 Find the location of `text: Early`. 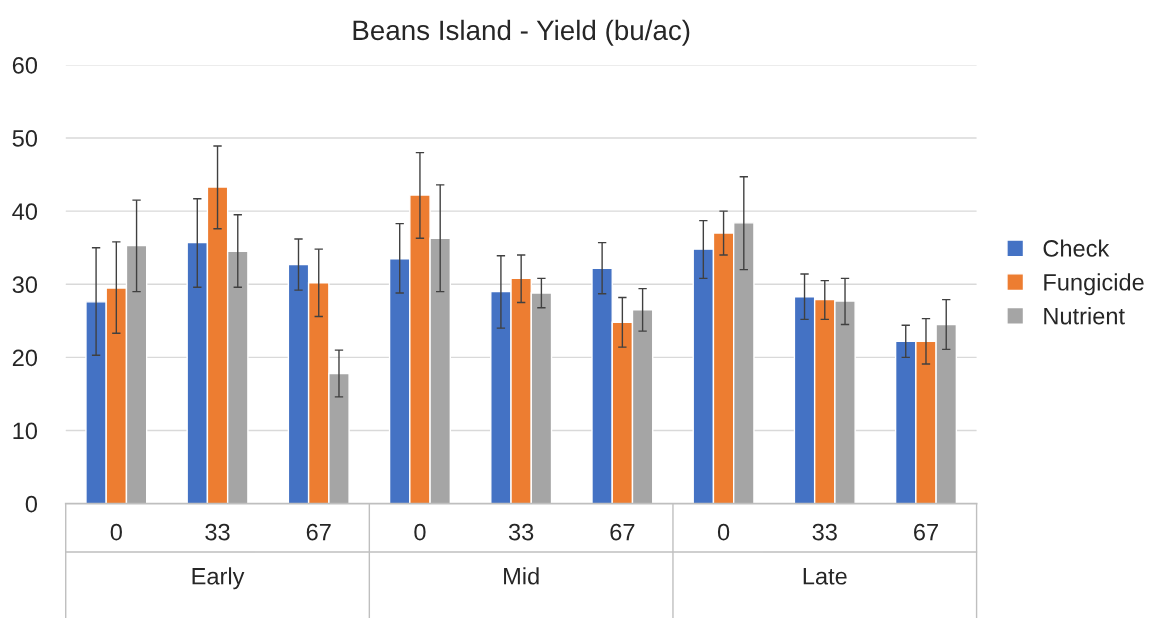

text: Early is located at coordinates (218, 578).